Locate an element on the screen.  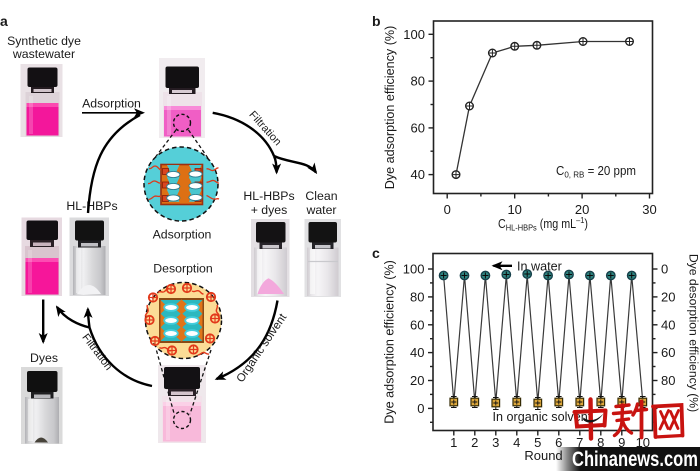
svg-text: Organic solvent is located at coordinates (262, 348).